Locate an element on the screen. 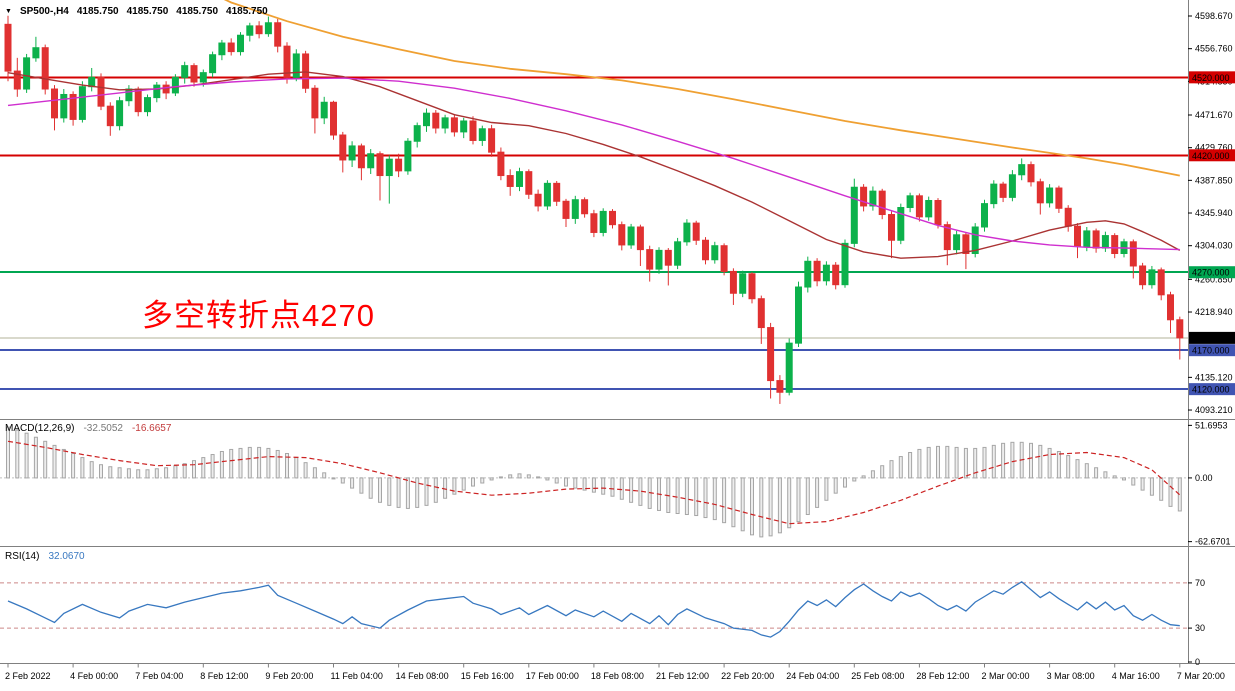 The image size is (1235, 691). rsi-panel: 70 30 0 is located at coordinates (602, 622).